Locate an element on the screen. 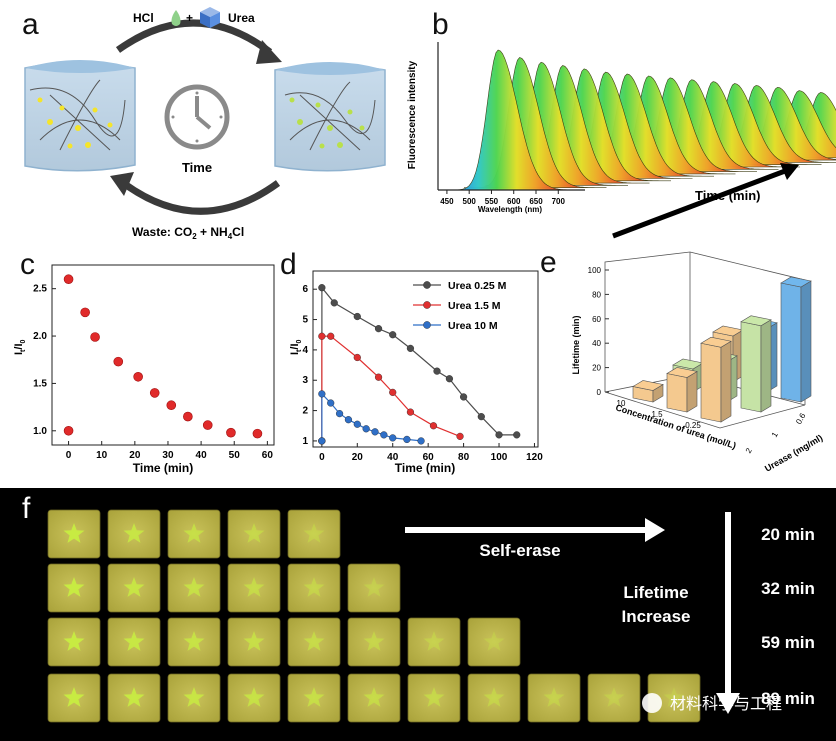  forward-arrow is located at coordinates (194, 37).